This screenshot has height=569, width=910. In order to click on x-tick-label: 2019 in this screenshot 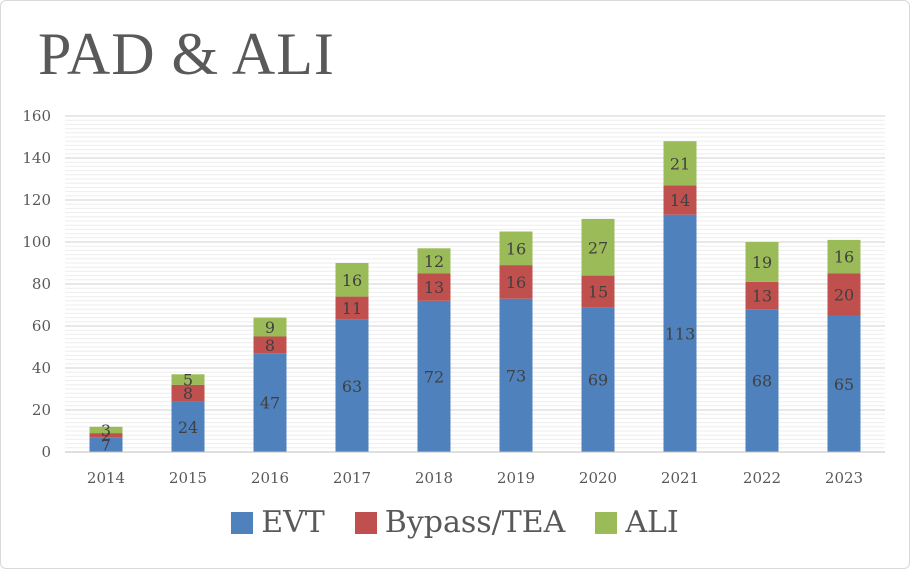, I will do `click(516, 478)`.